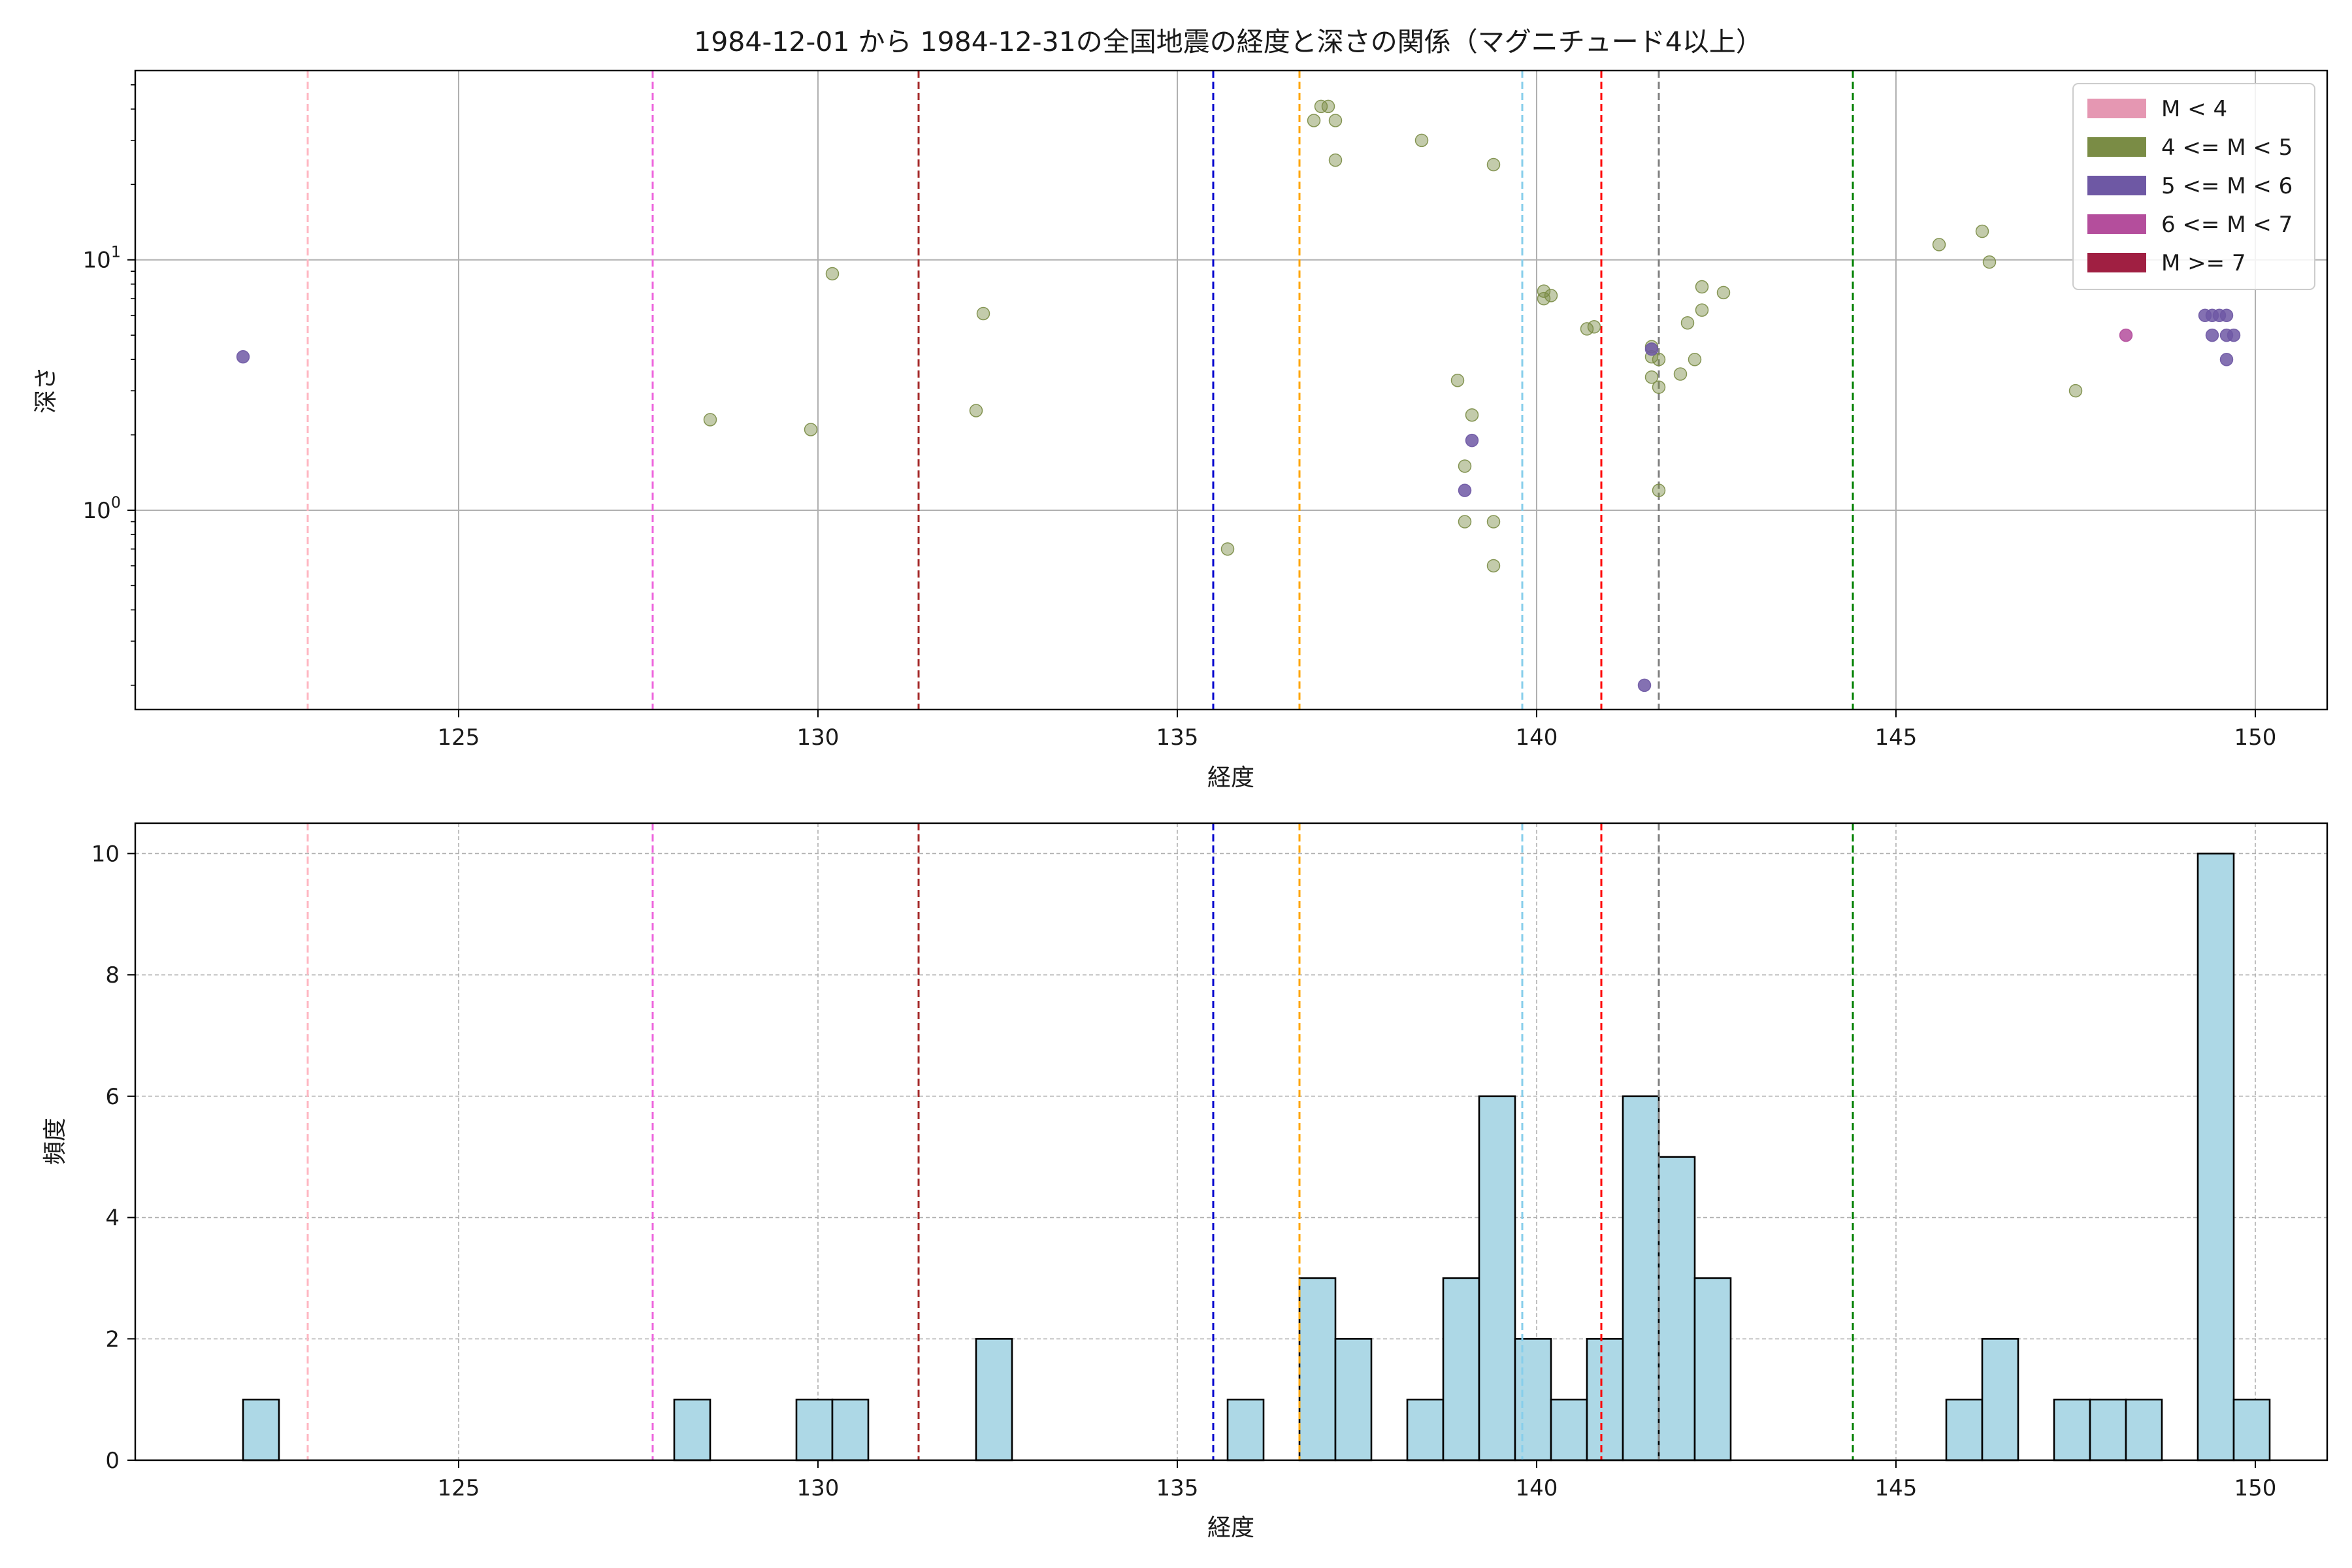  Describe the element at coordinates (2194, 109) in the screenshot. I see `legend-label: M < 4` at that location.